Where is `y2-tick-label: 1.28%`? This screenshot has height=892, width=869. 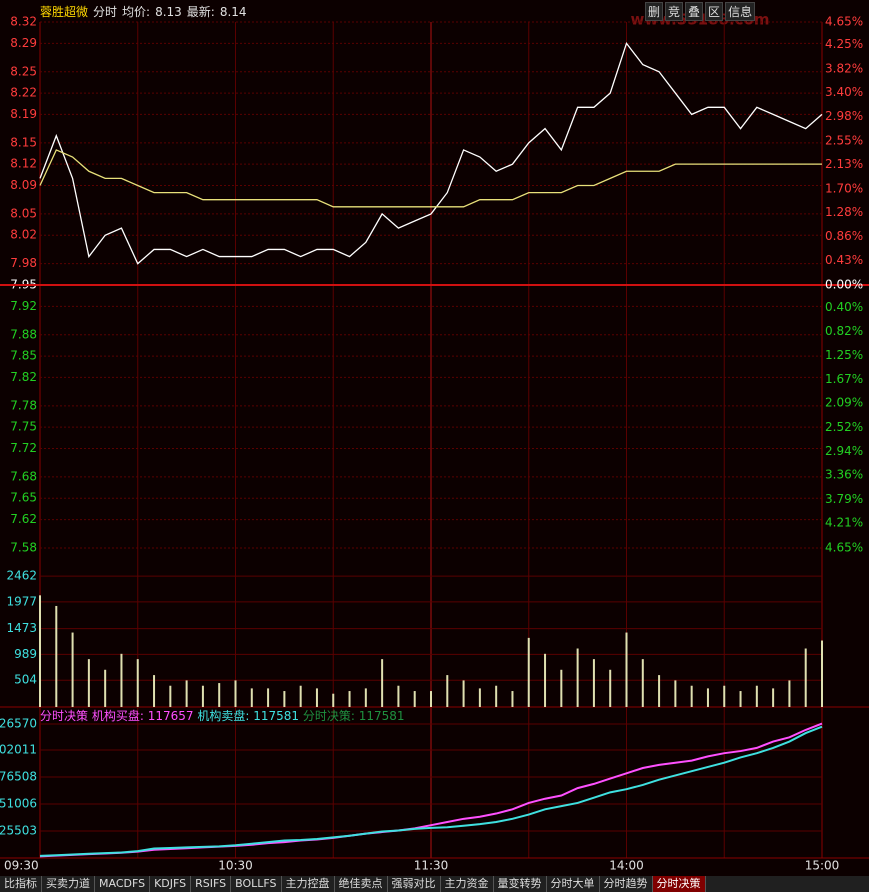 y2-tick-label: 1.28% is located at coordinates (844, 212).